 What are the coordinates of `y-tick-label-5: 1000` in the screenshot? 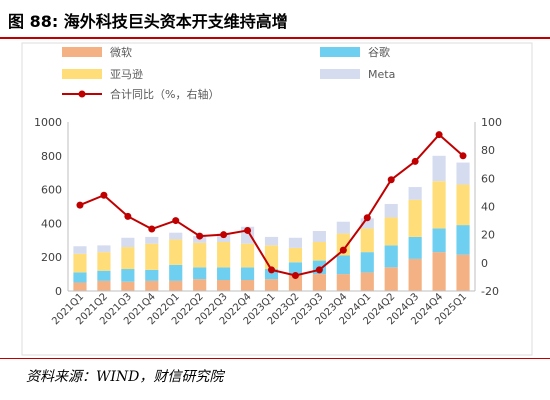 It's located at (48, 122).